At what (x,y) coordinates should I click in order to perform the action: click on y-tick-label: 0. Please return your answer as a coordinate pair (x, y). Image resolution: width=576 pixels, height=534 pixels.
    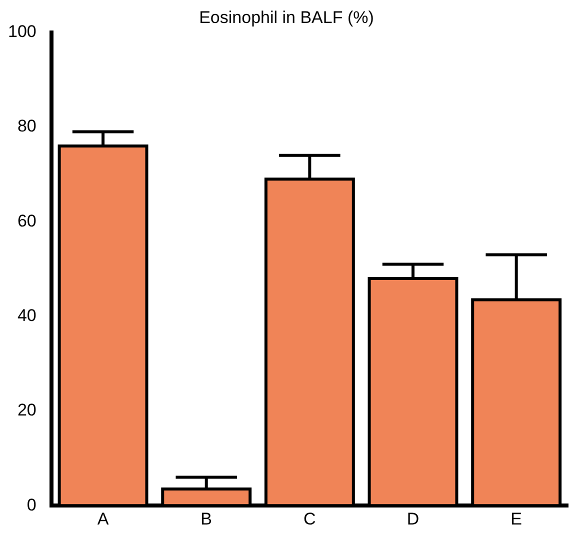
    Looking at the image, I should click on (31, 504).